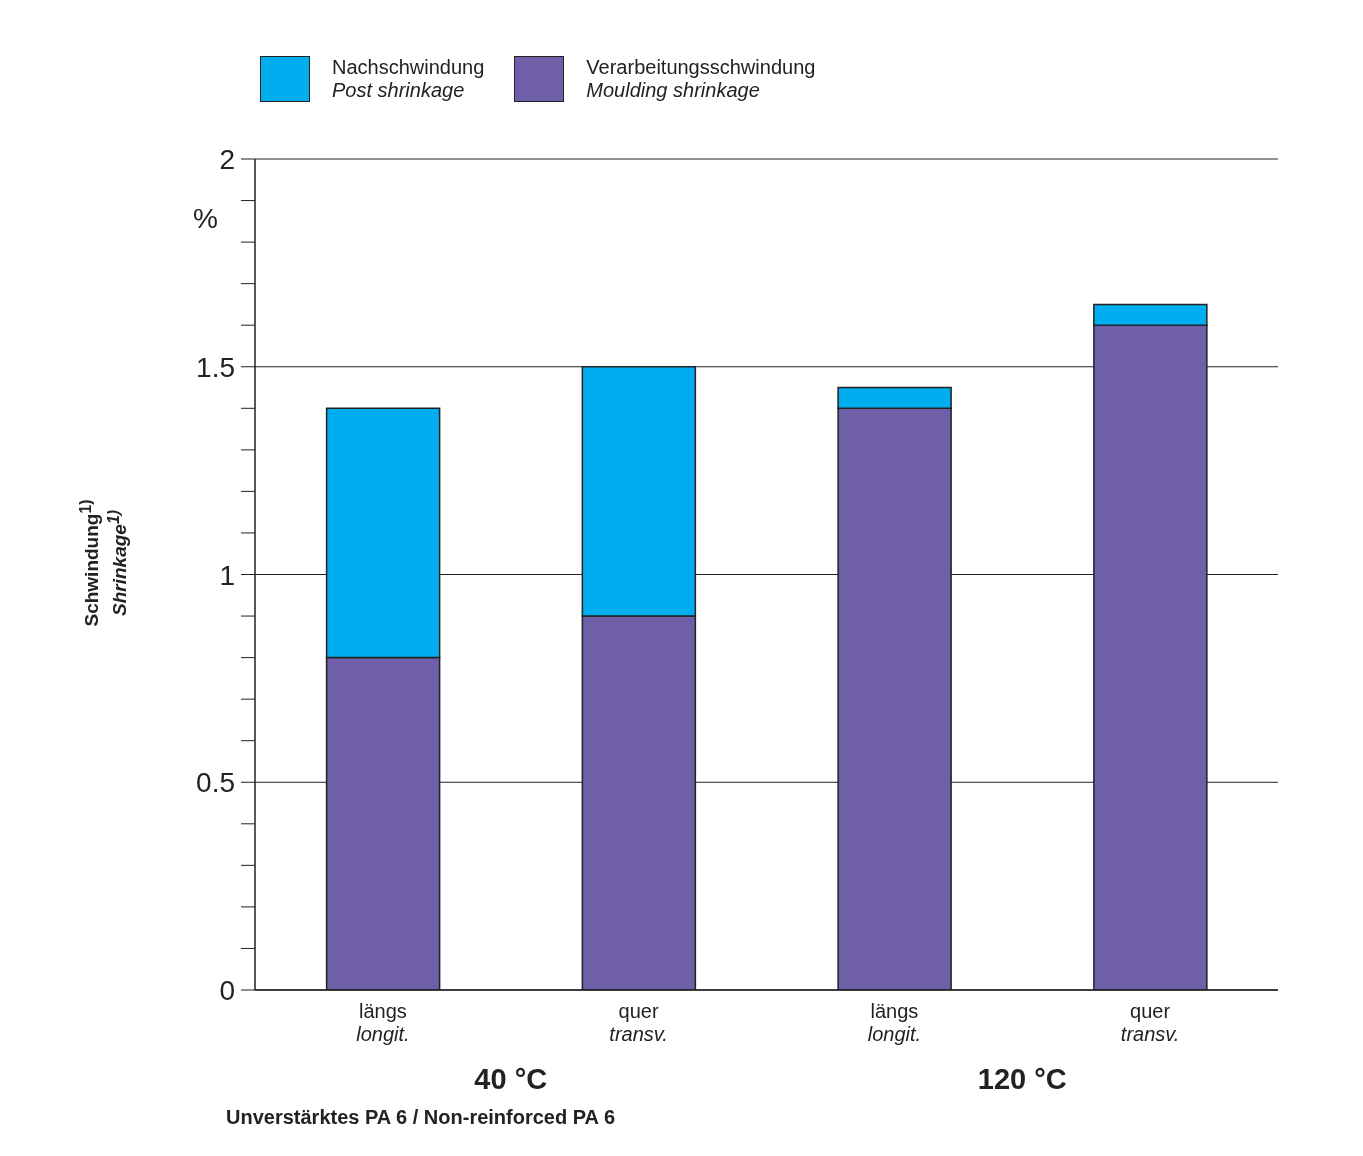  What do you see at coordinates (511, 1079) in the screenshot?
I see `text: 40 °C` at bounding box center [511, 1079].